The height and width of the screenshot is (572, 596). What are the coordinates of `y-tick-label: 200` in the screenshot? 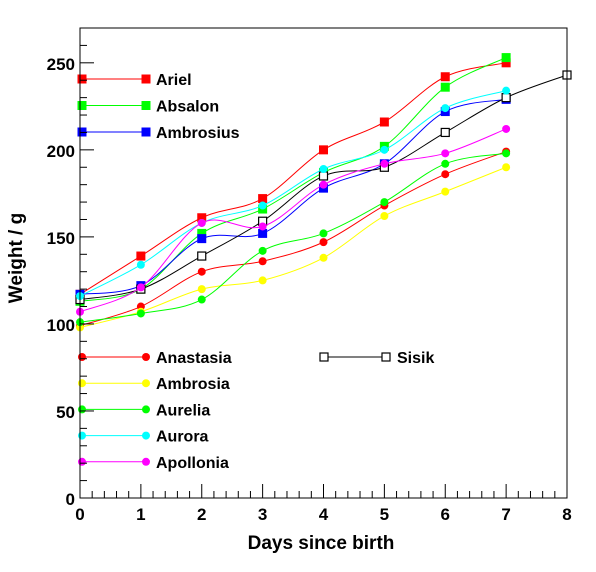 It's located at (61, 151).